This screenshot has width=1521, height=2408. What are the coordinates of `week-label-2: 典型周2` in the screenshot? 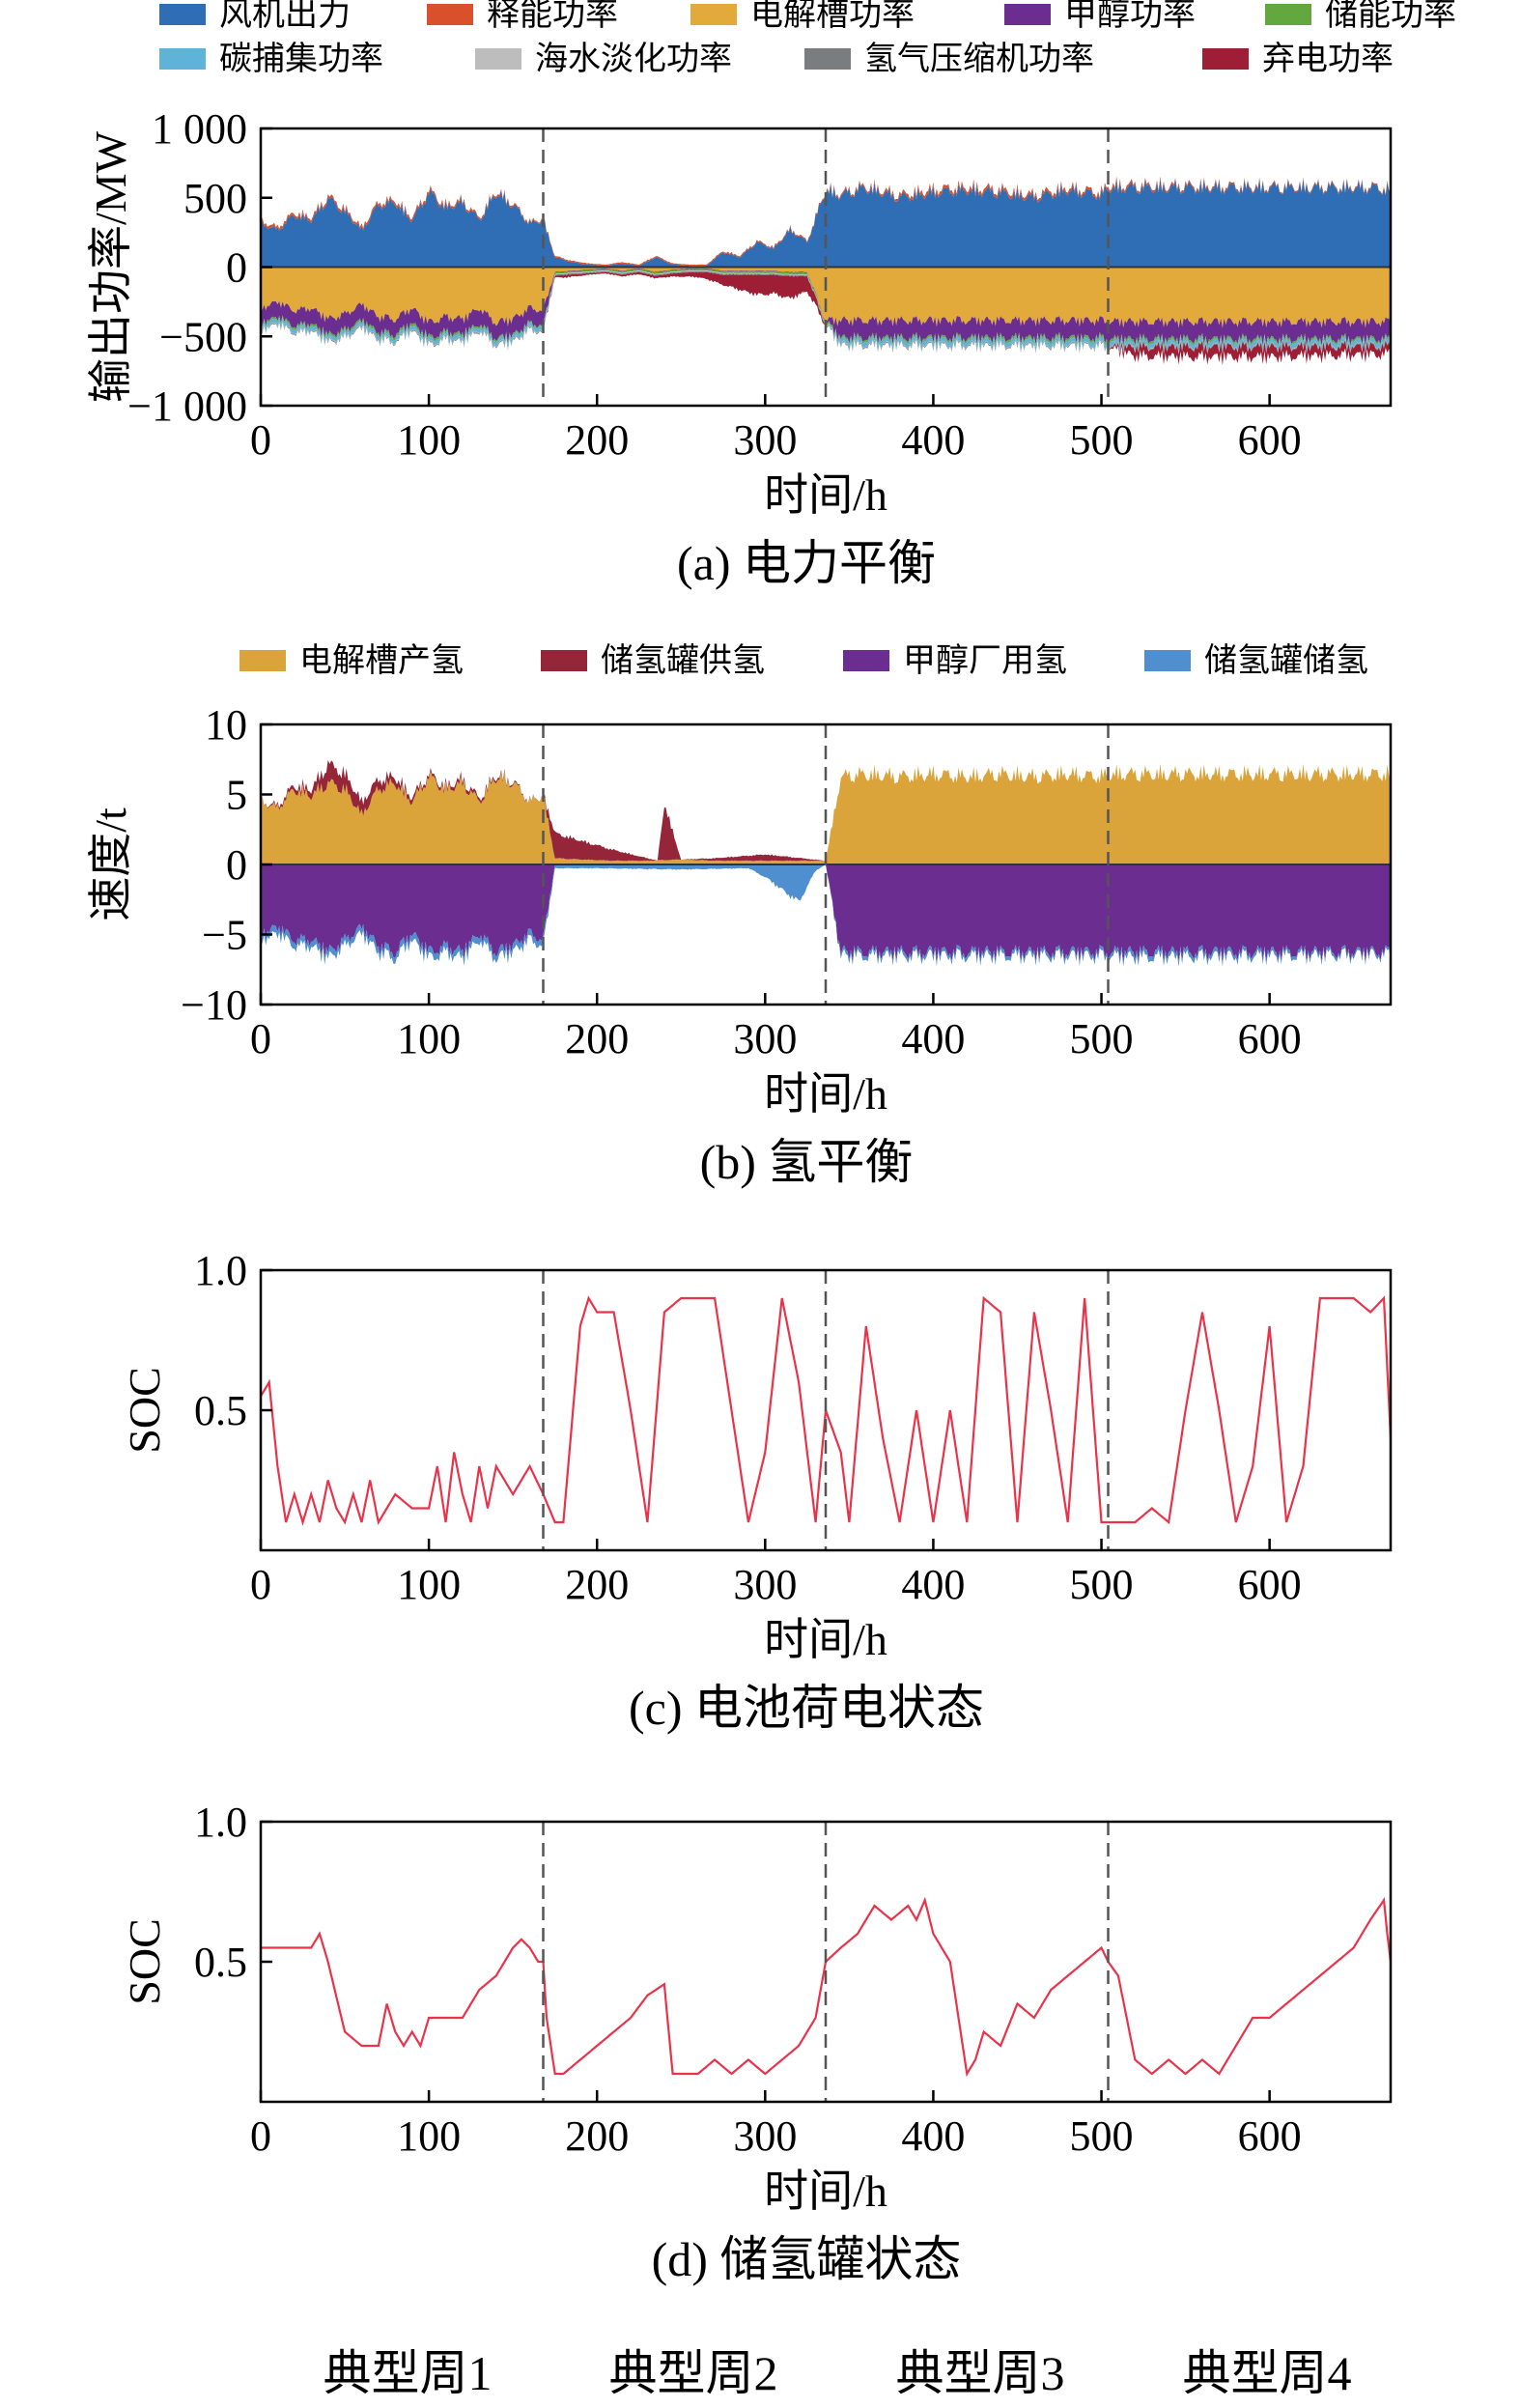 It's located at (693, 2373).